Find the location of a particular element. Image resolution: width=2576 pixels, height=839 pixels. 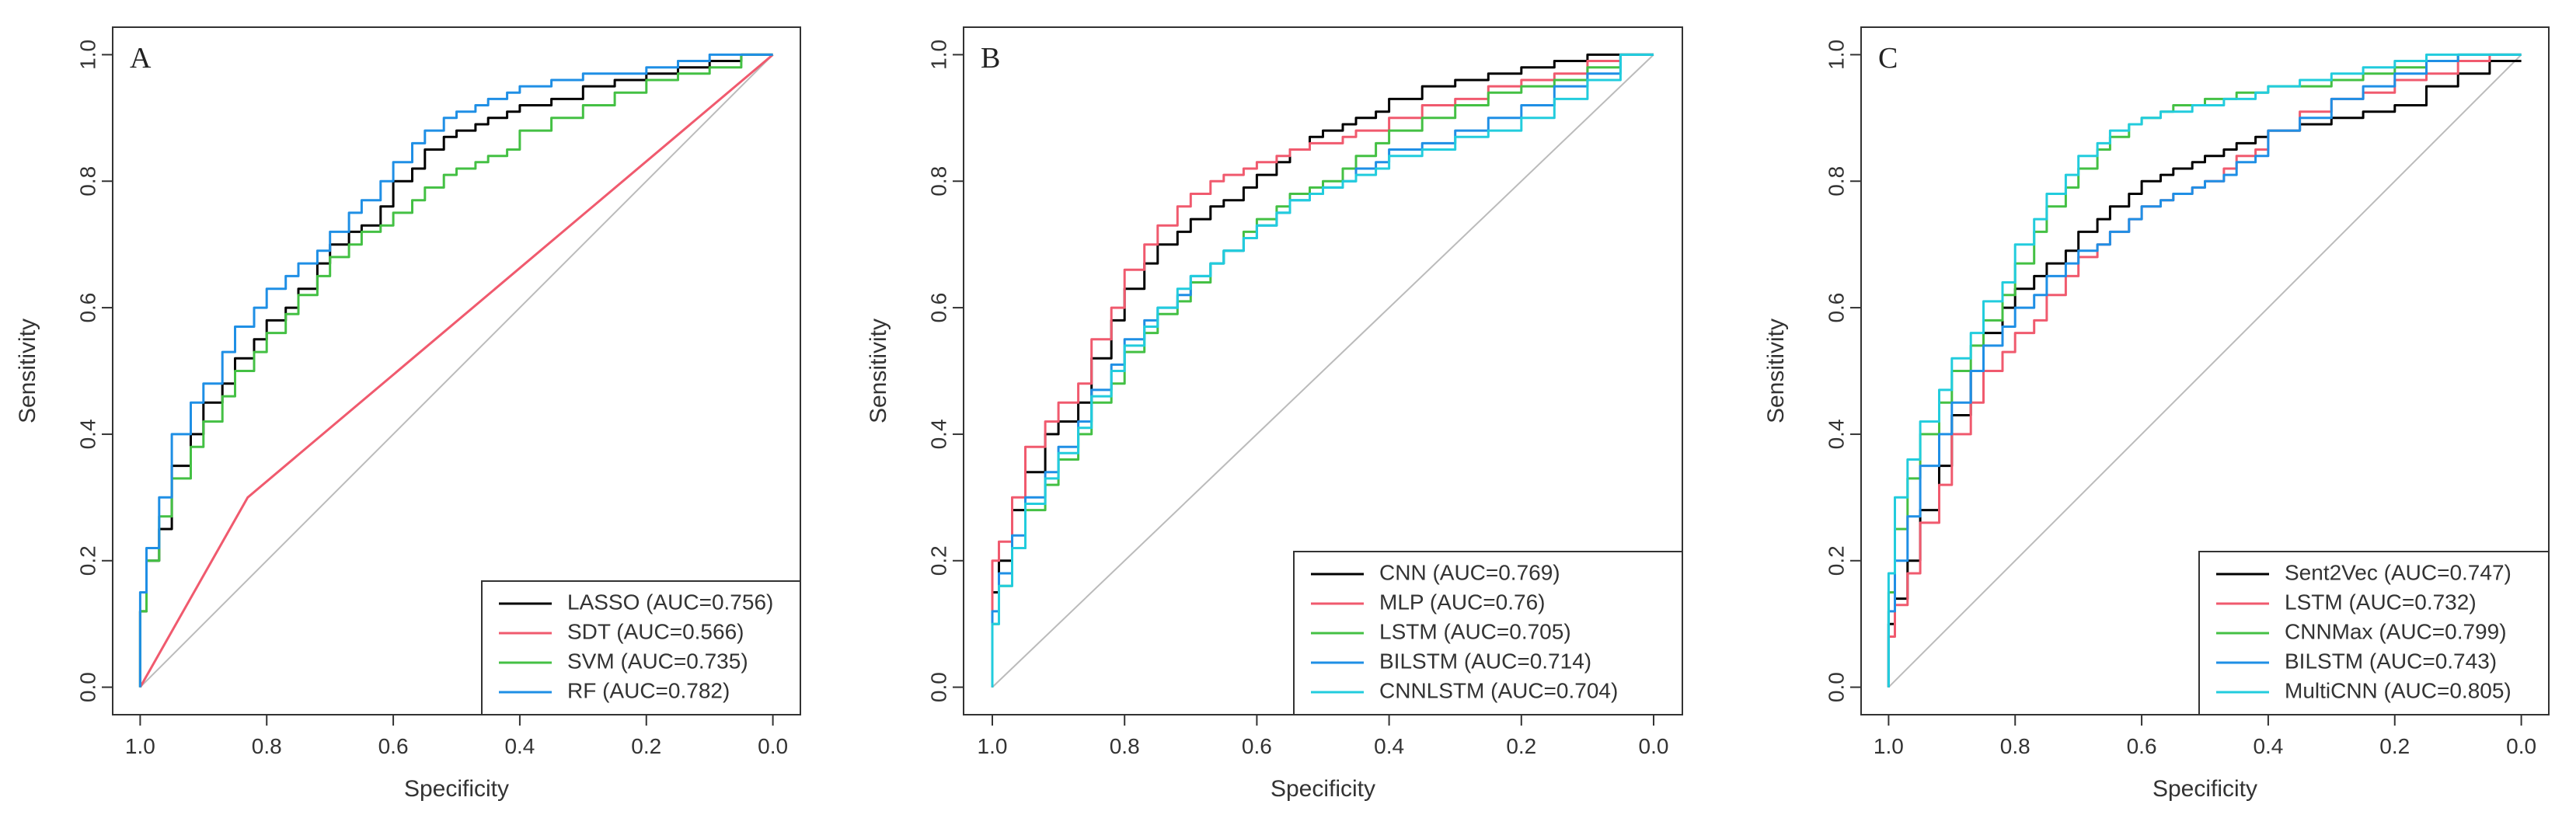

legend-label-rf: RF (AUC=0.782) is located at coordinates (648, 690).